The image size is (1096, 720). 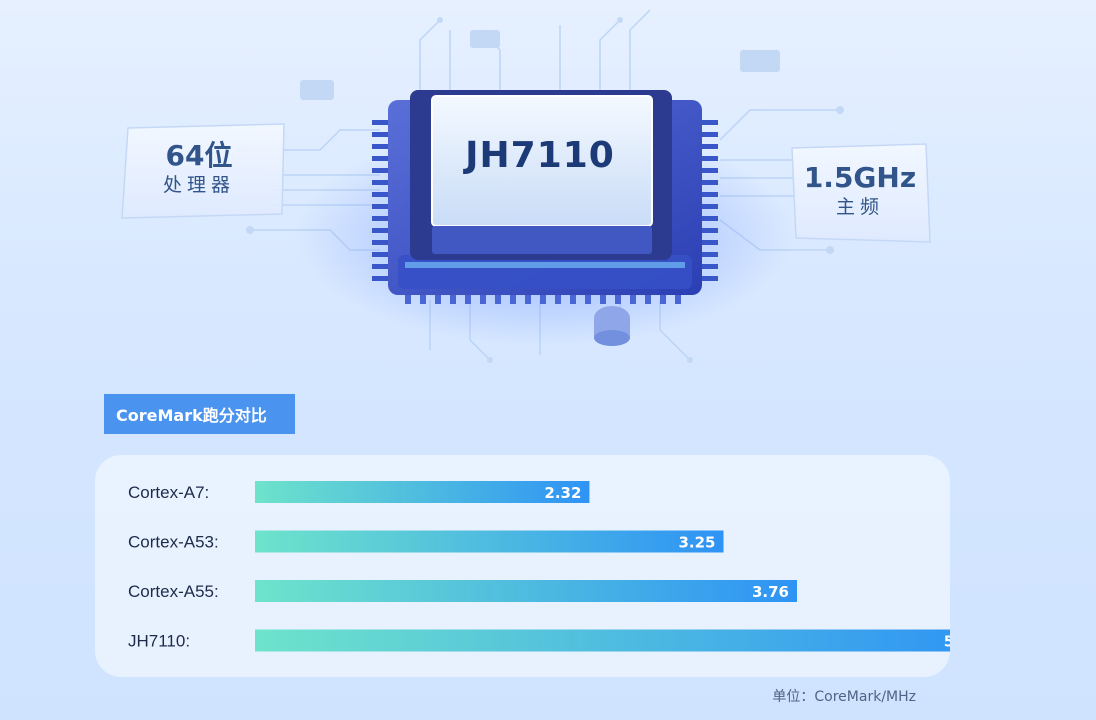 What do you see at coordinates (696, 543) in the screenshot?
I see `bar-value-label: 3.25` at bounding box center [696, 543].